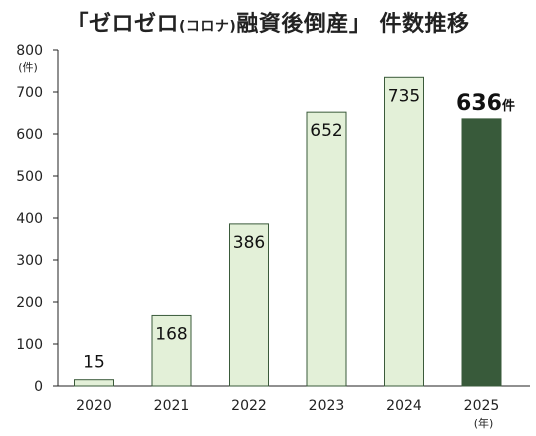 Image resolution: width=536 pixels, height=436 pixels. Describe the element at coordinates (29, 93) in the screenshot. I see `y-tick-label-700: 700` at that location.